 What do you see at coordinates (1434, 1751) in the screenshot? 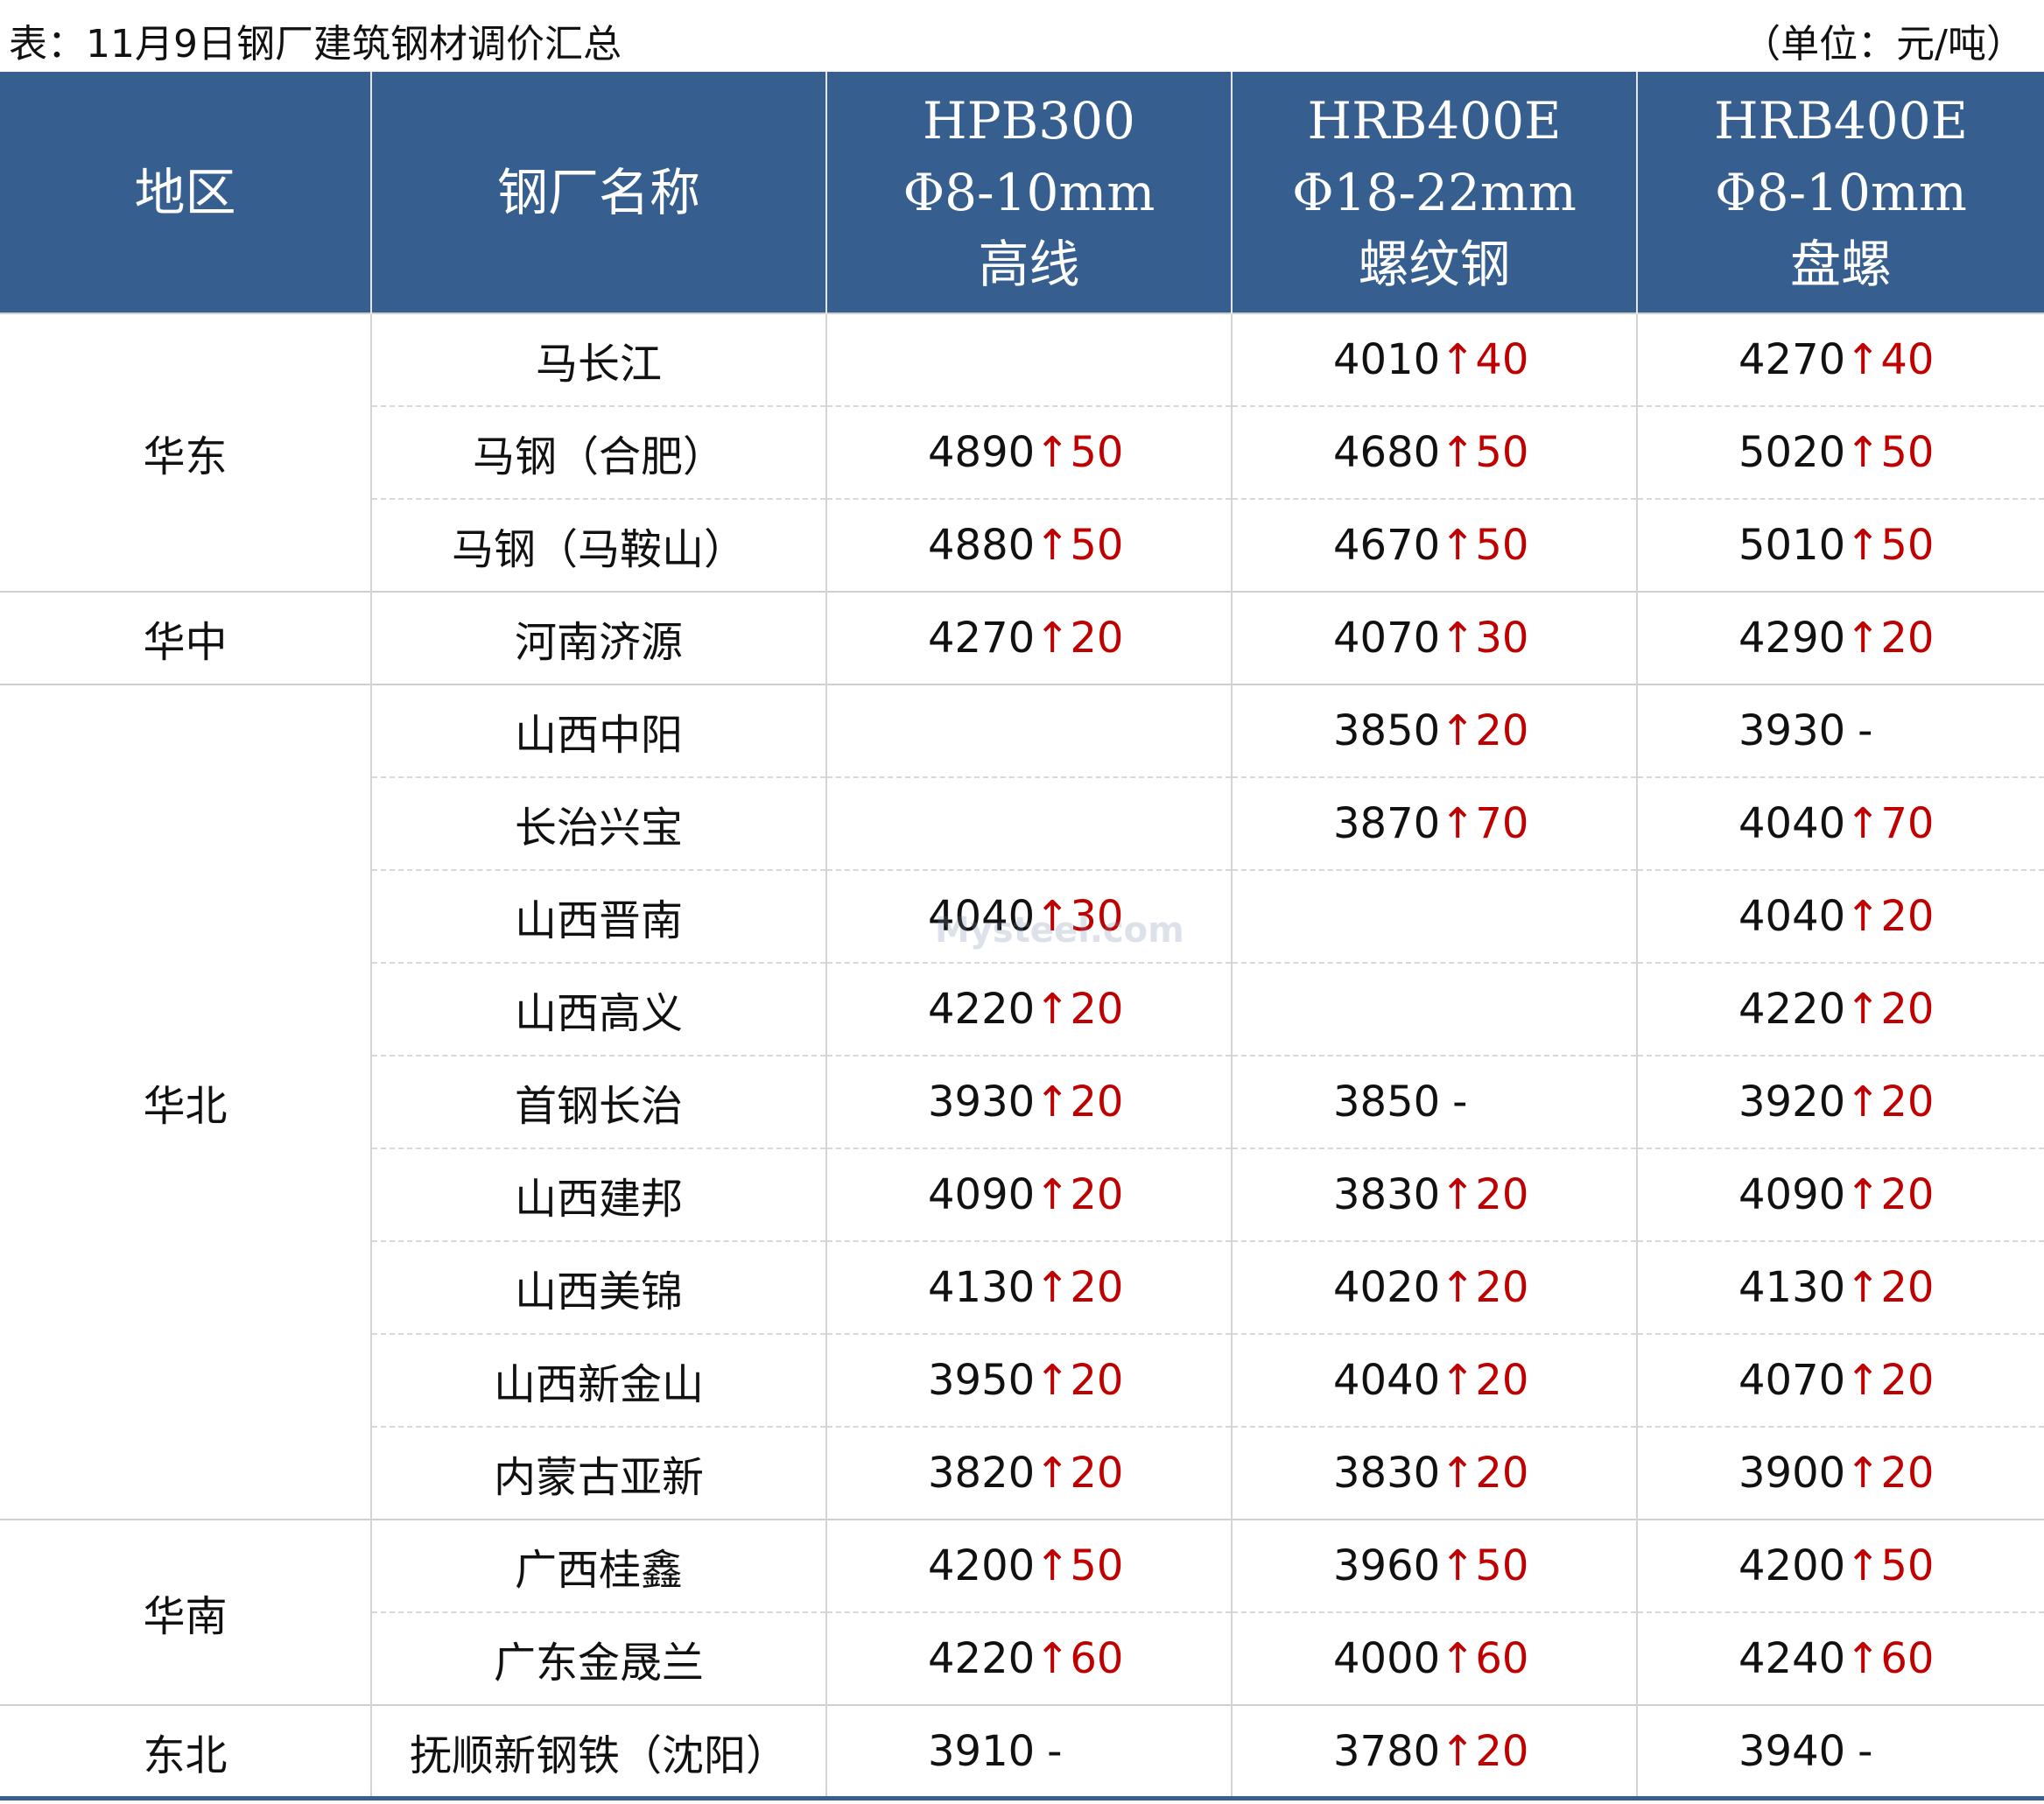
I see `price-cell: 3780↑20` at bounding box center [1434, 1751].